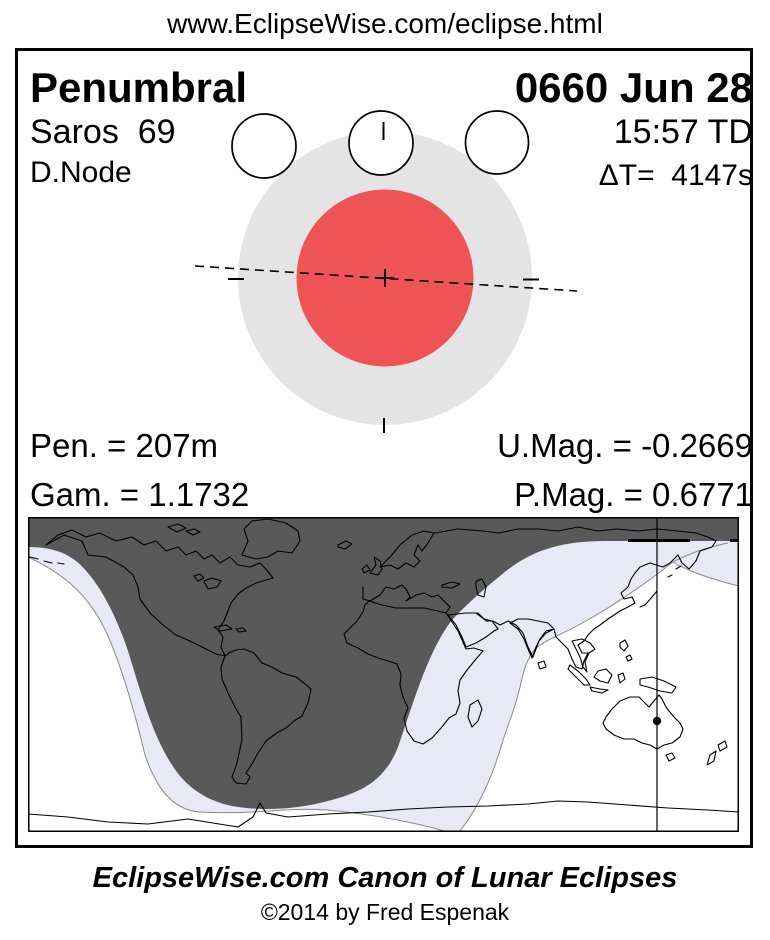  I want to click on gamma-stat: Gam. = 1.1732, so click(140, 494).